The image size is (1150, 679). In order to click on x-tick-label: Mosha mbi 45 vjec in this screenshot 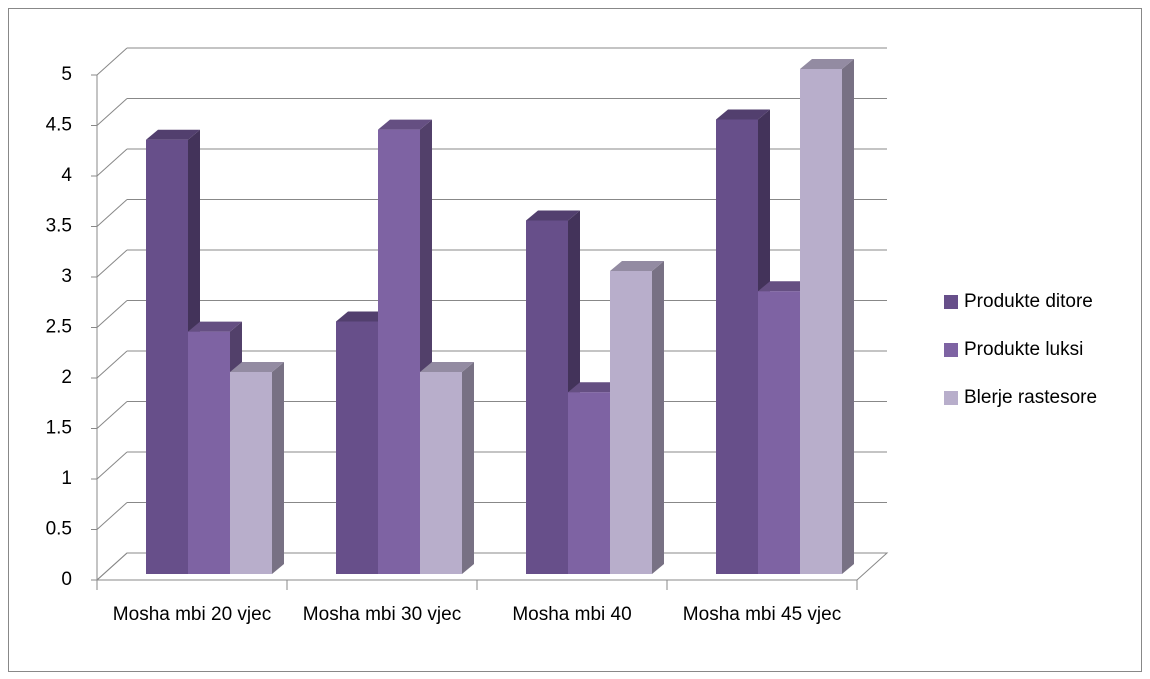, I will do `click(762, 614)`.